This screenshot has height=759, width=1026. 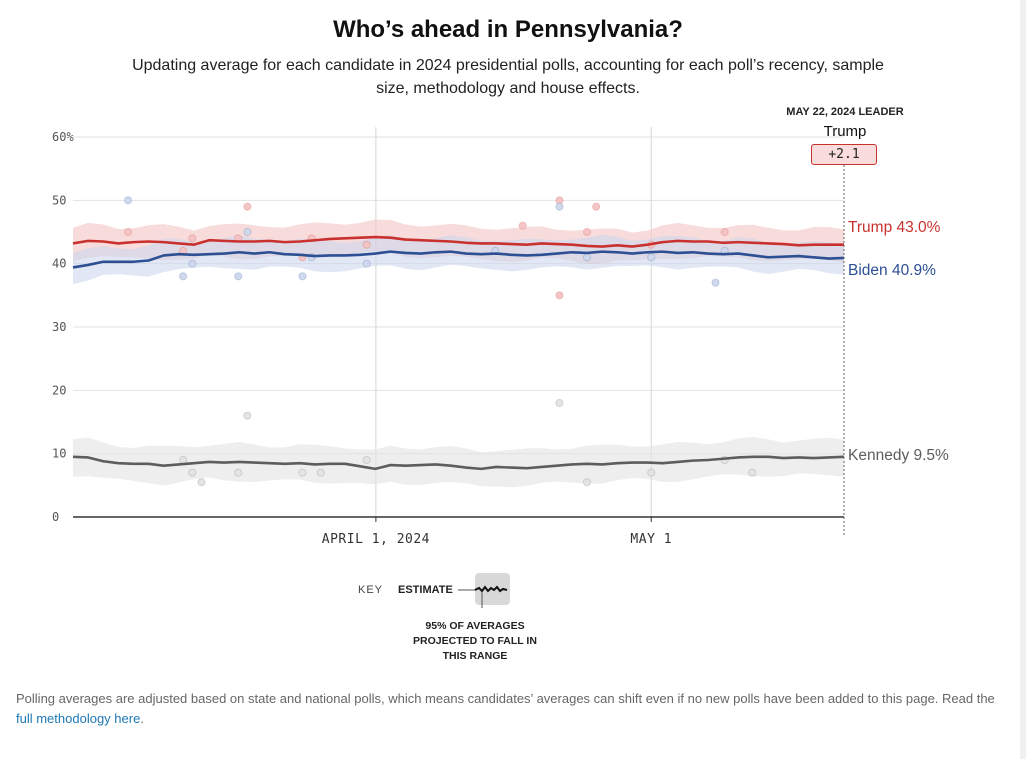 I want to click on kennedy-average-line, so click(x=458, y=463).